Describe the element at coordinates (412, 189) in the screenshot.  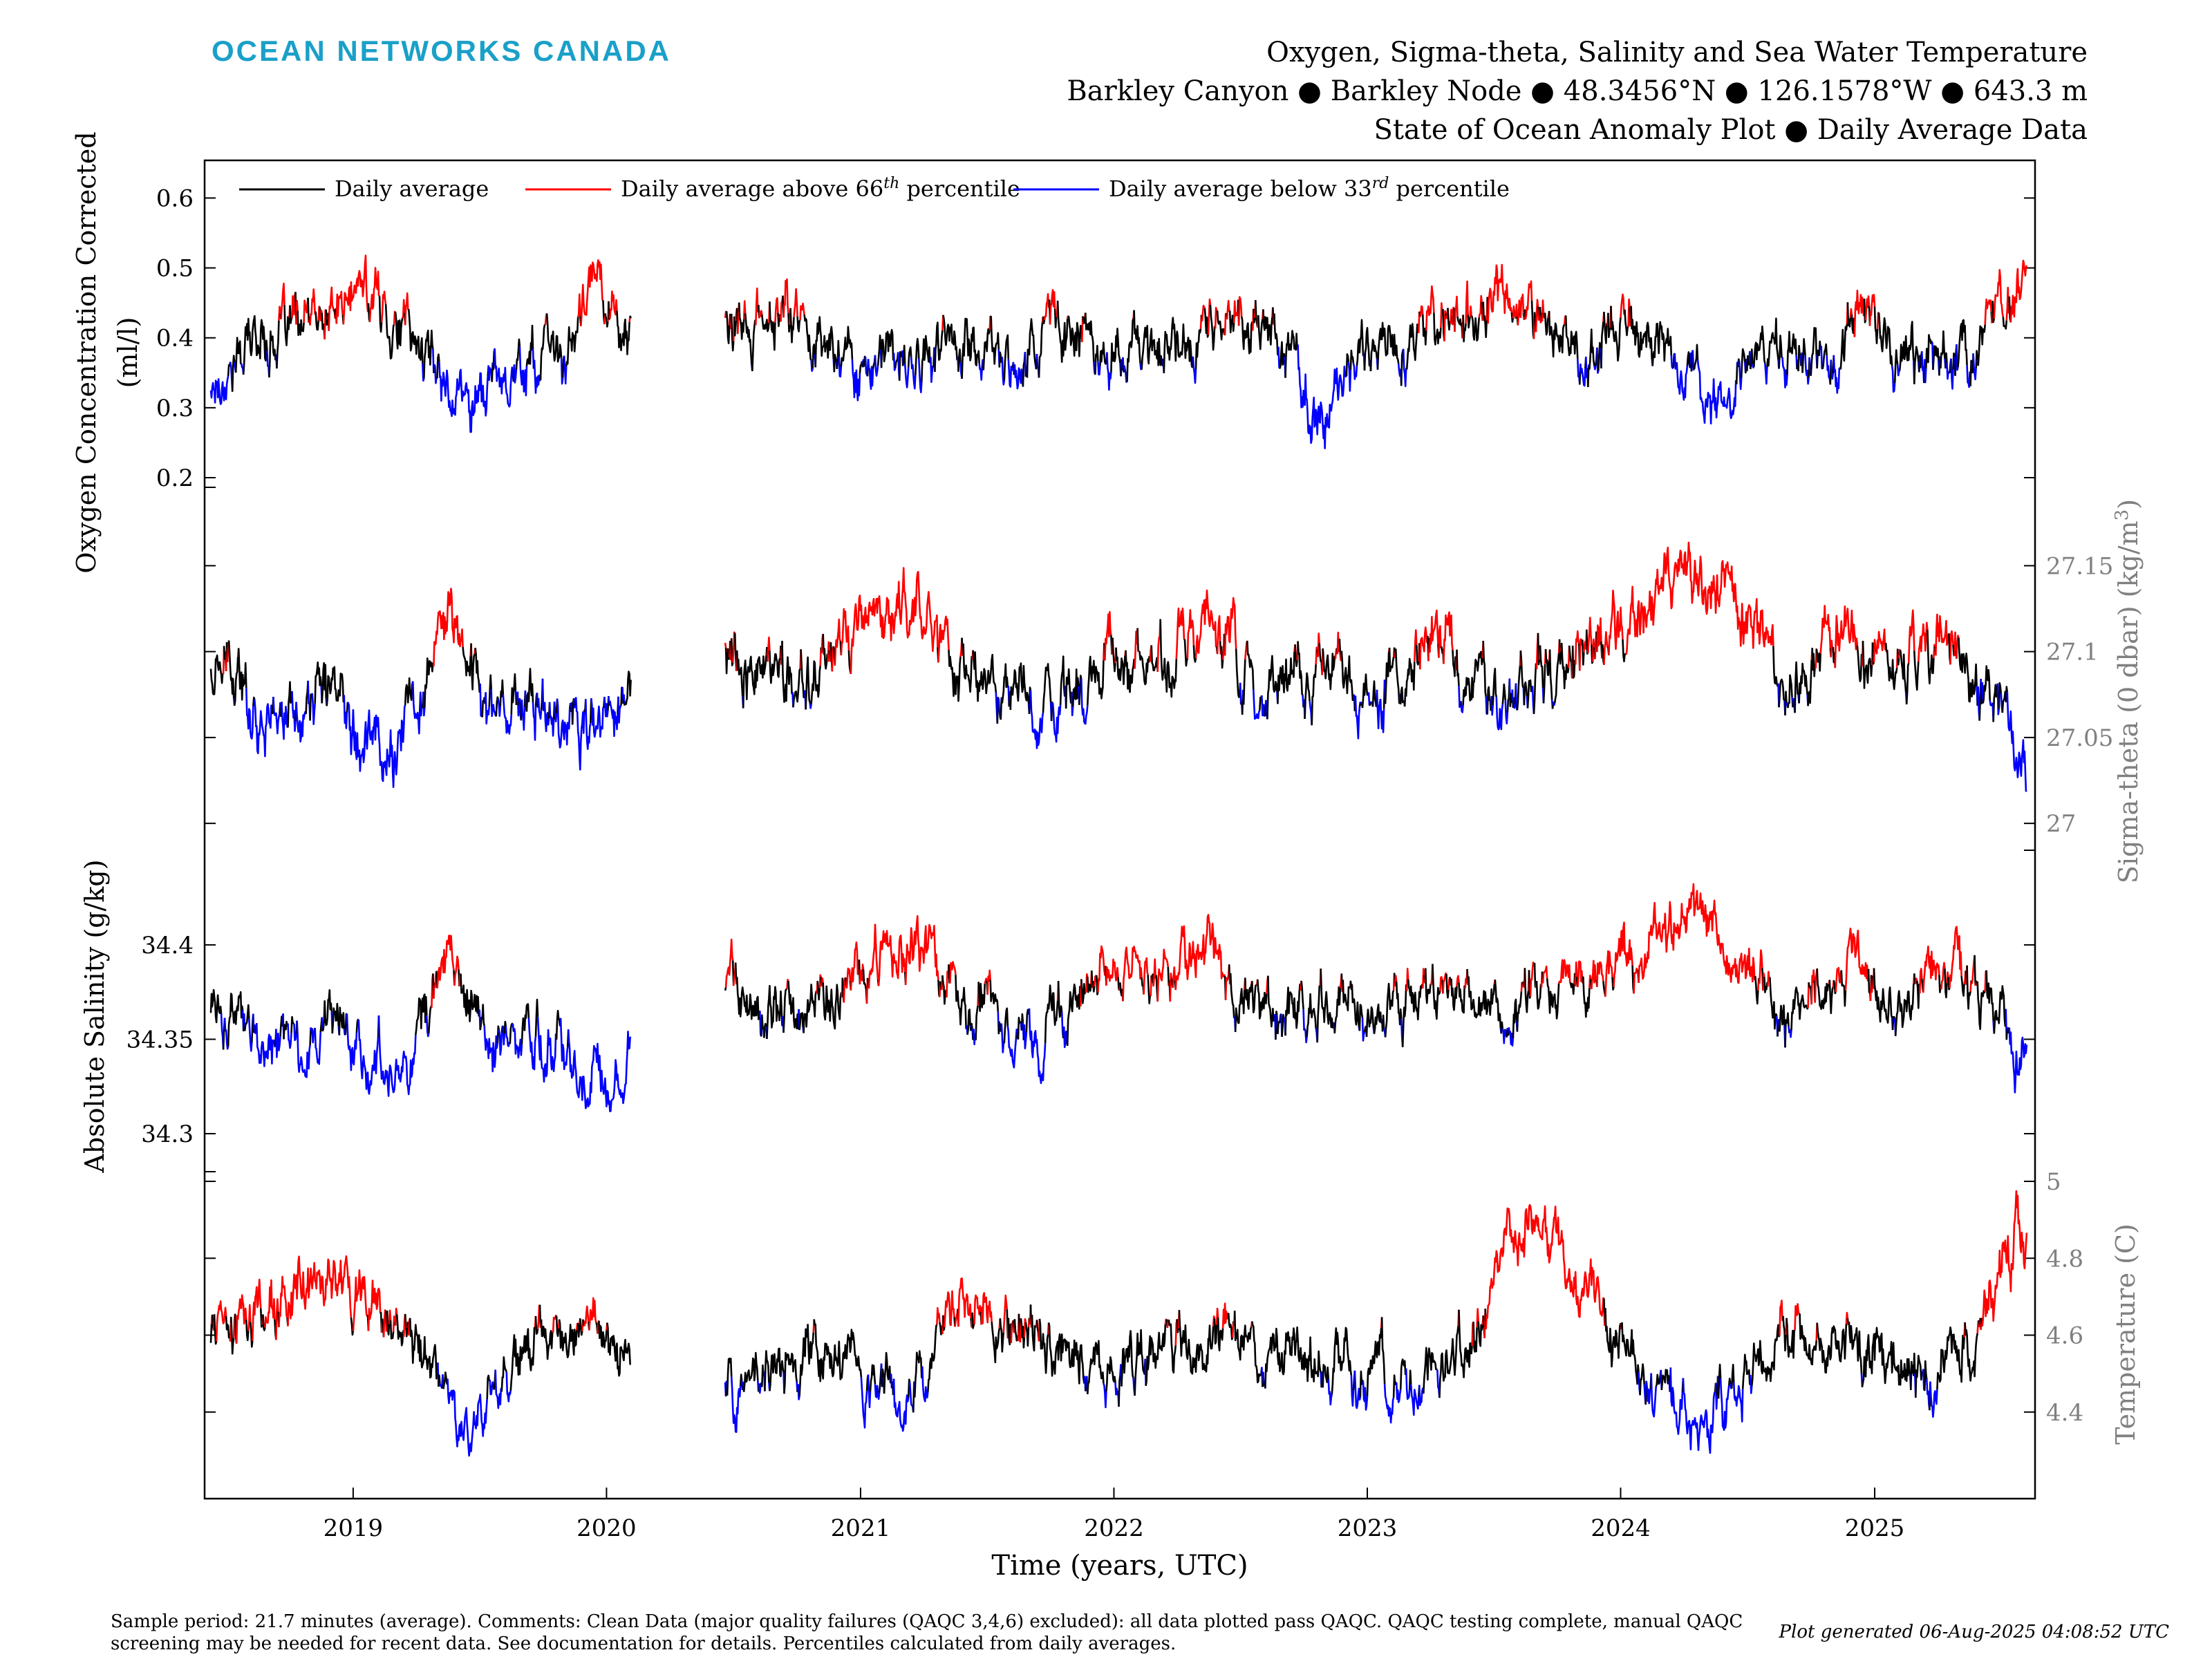
I see `legend-entry: Daily average` at that location.